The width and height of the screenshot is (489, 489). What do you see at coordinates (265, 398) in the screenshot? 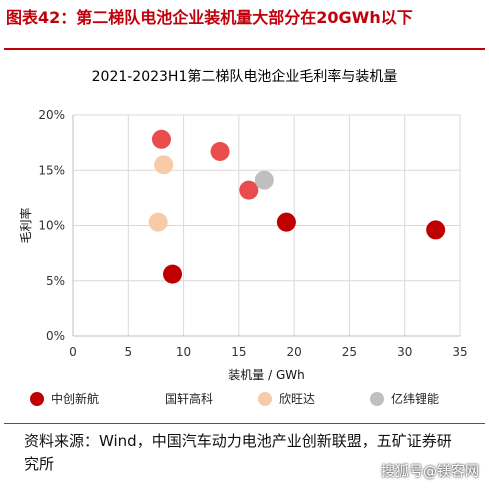
I see `legend-marker-xinwangda` at bounding box center [265, 398].